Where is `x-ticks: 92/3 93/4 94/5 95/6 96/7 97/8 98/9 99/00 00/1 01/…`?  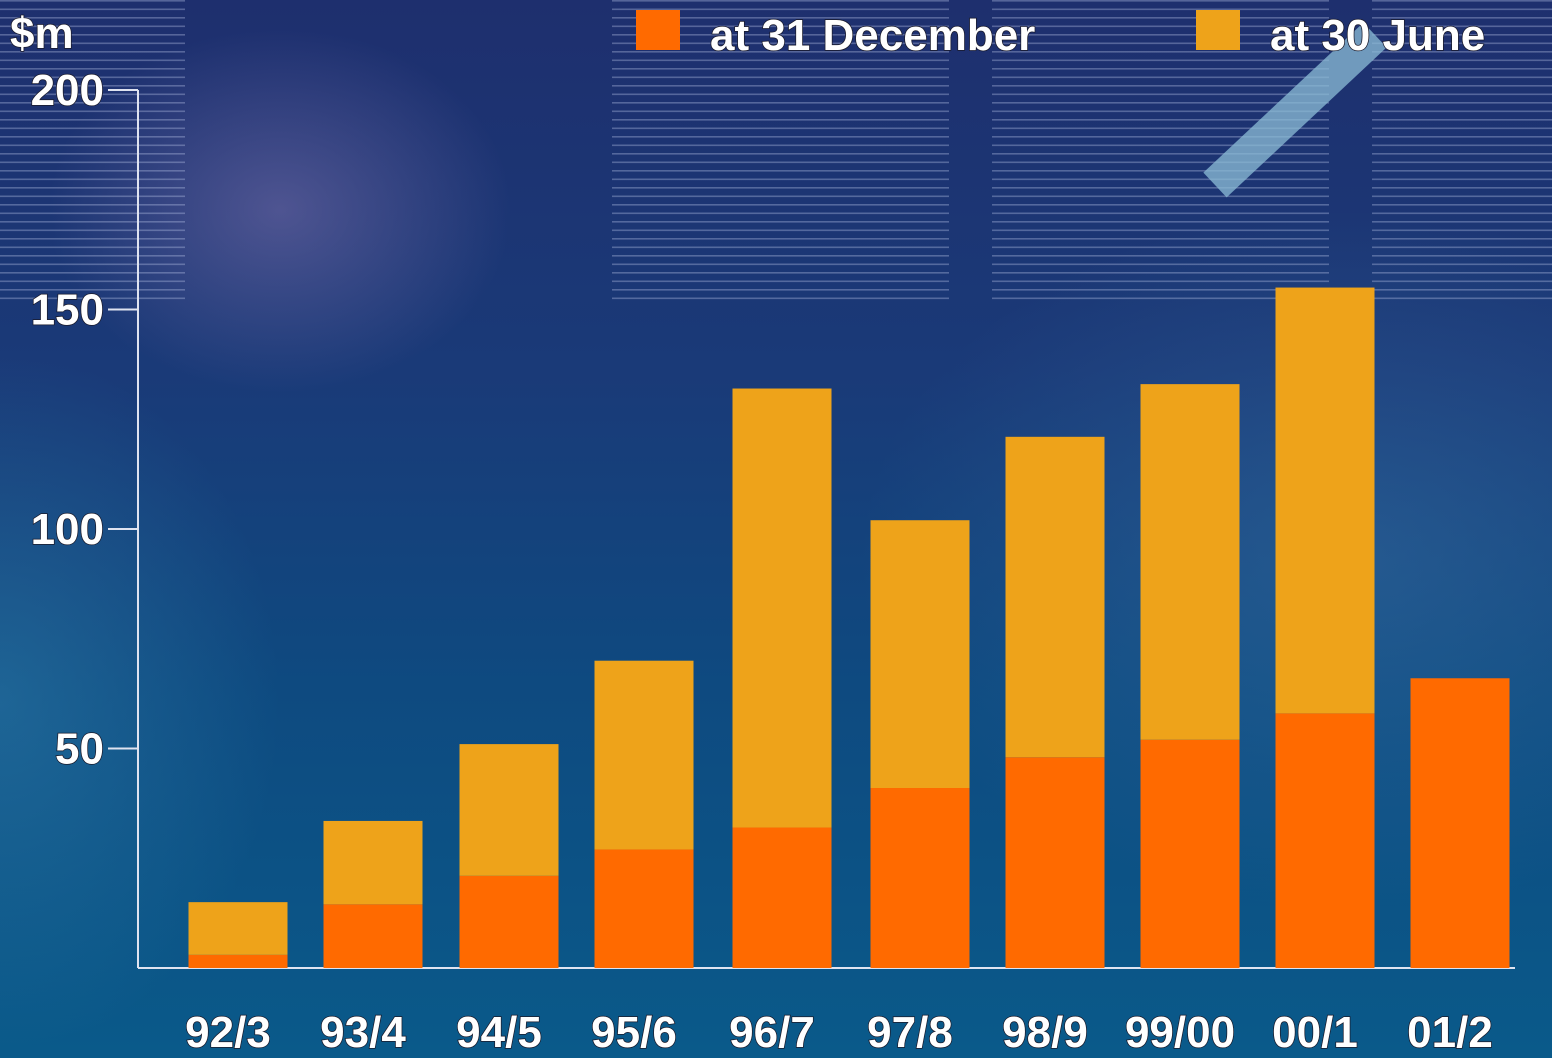
x-ticks: 92/3 93/4 94/5 95/6 96/7 97/8 98/9 99/00 00/1 01/… is located at coordinates (838, 1032).